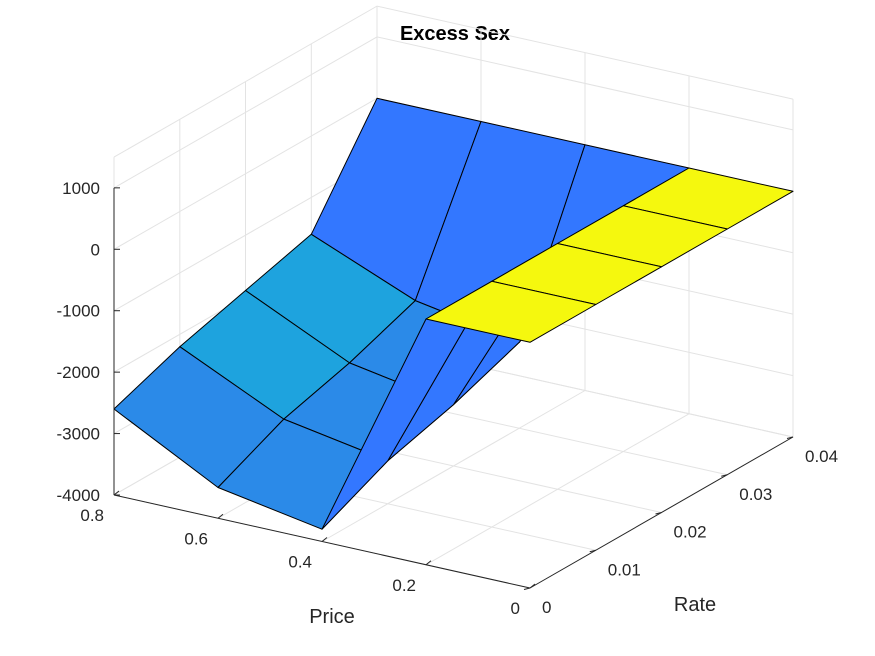 The width and height of the screenshot is (875, 656). What do you see at coordinates (78, 372) in the screenshot?
I see `z-tick-label-2: -2000` at bounding box center [78, 372].